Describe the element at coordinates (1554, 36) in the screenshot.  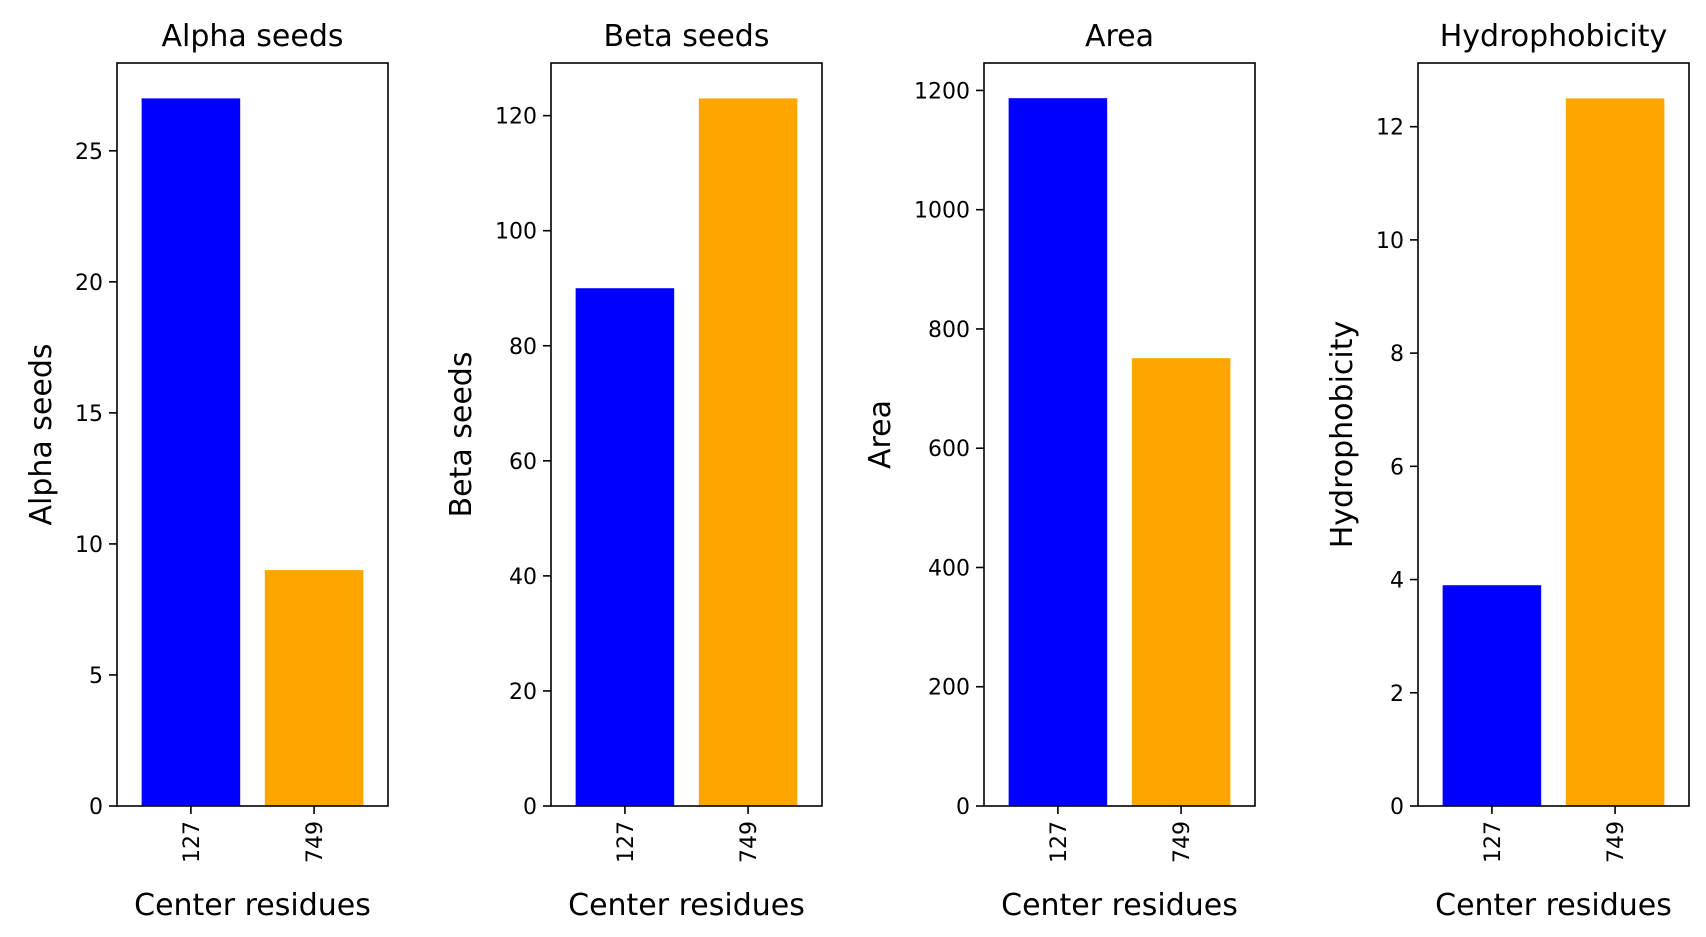
I see `chart-title: Hydrophobicity` at that location.